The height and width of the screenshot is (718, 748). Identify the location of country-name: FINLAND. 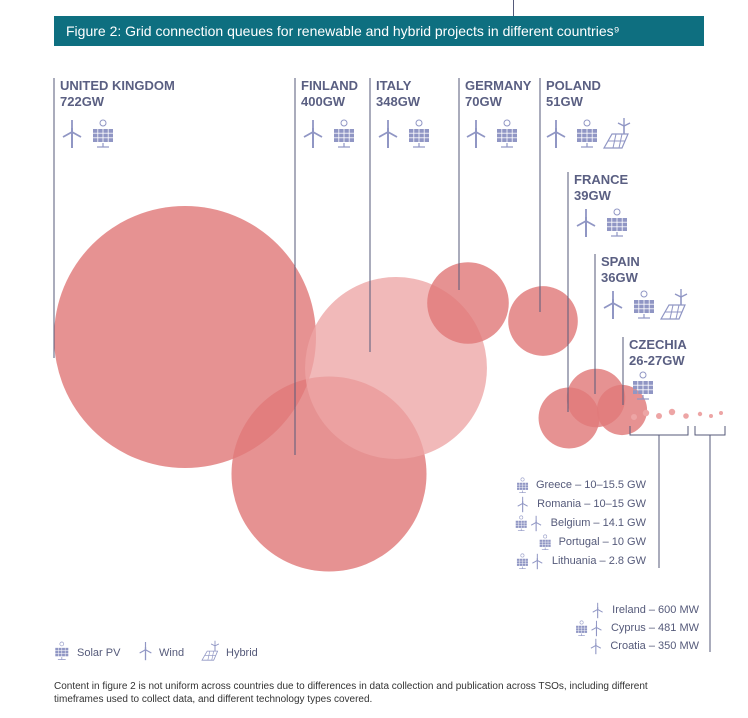
(330, 85).